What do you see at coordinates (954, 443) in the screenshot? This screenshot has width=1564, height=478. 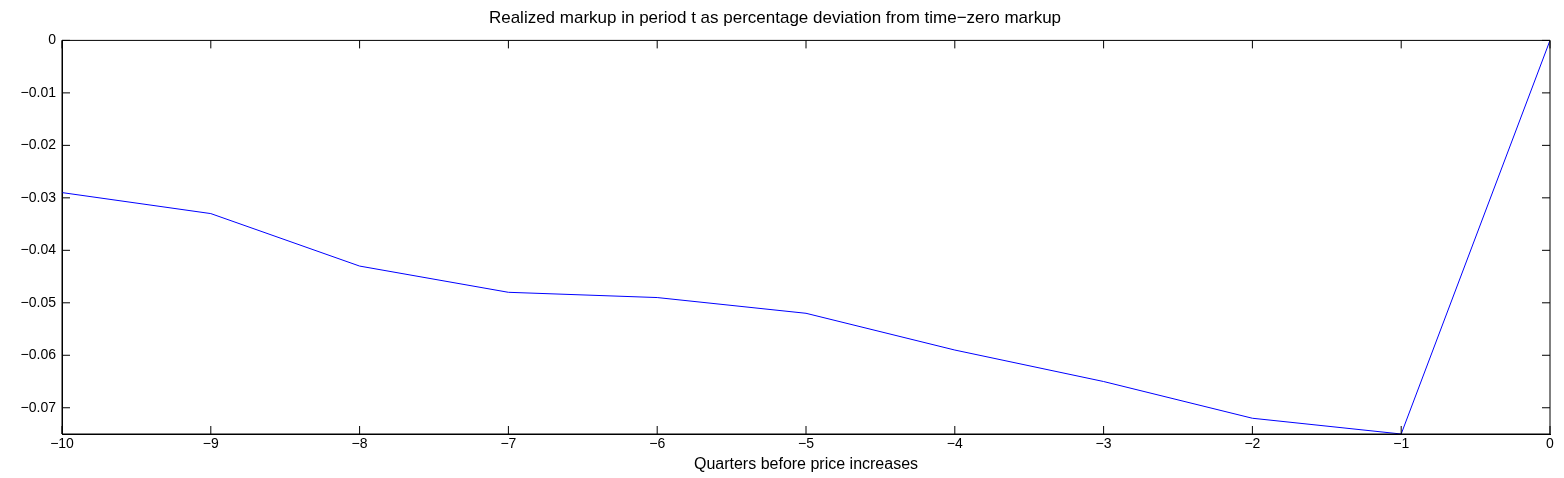 I see `x-tick-label: −4` at bounding box center [954, 443].